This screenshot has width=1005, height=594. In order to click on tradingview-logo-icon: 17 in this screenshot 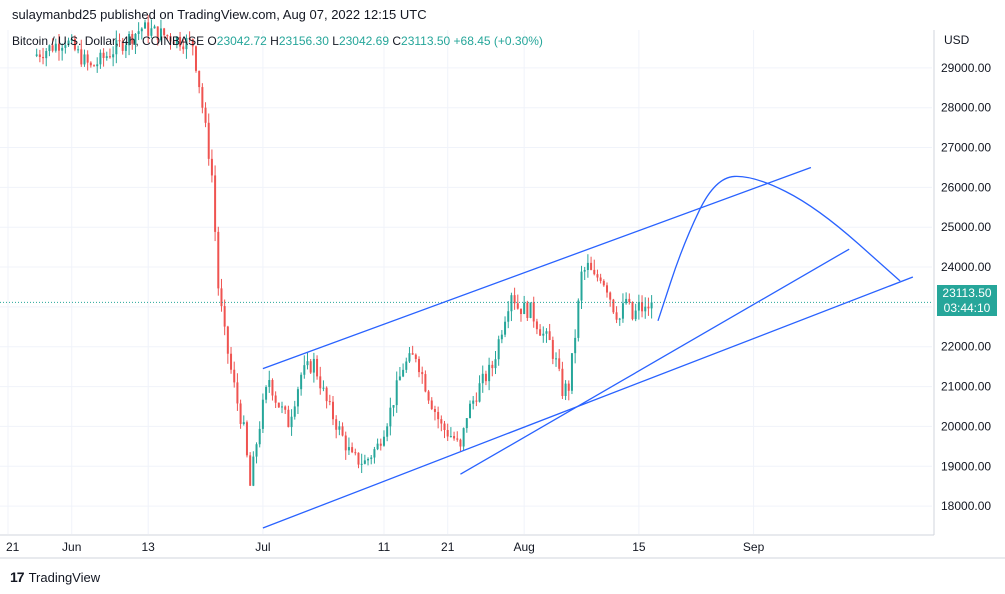, I will do `click(17, 577)`.